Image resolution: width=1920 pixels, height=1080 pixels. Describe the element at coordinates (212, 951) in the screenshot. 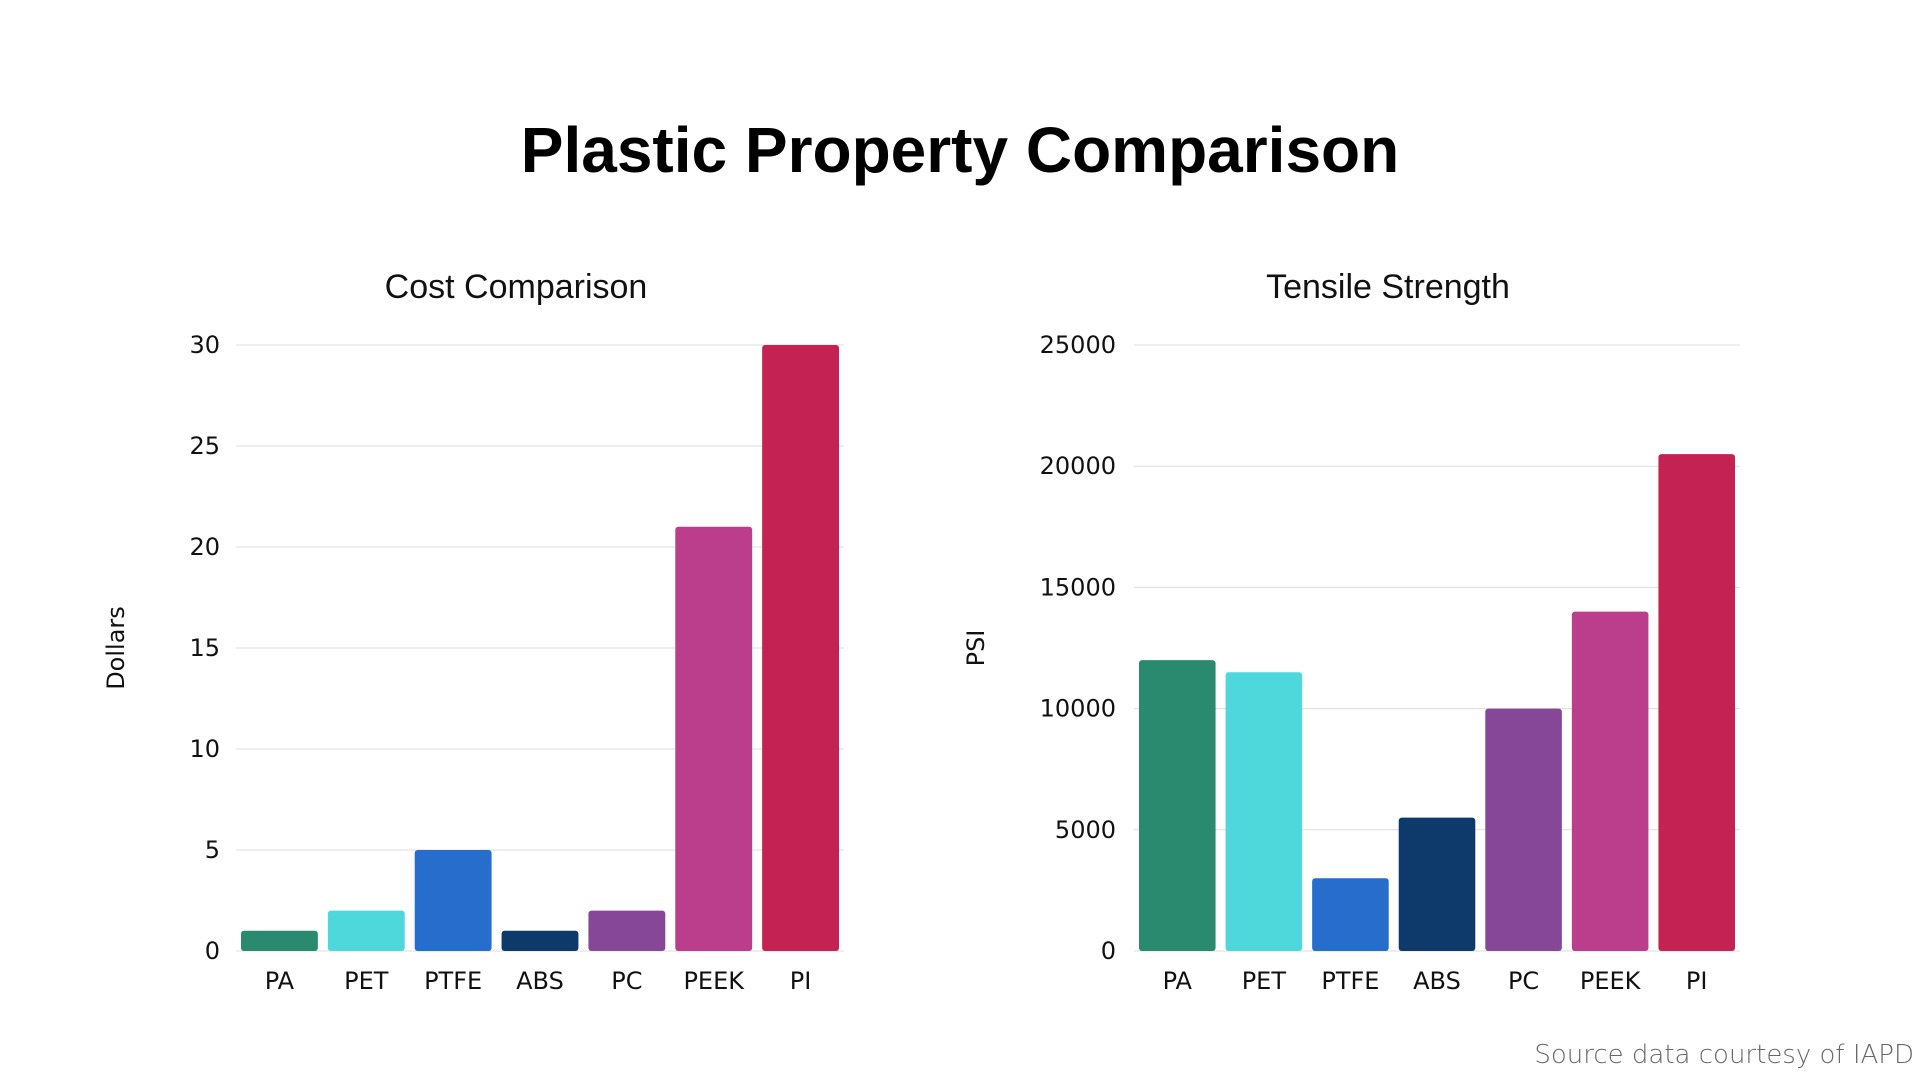

I see `chart-1-ytick-label: 0` at that location.